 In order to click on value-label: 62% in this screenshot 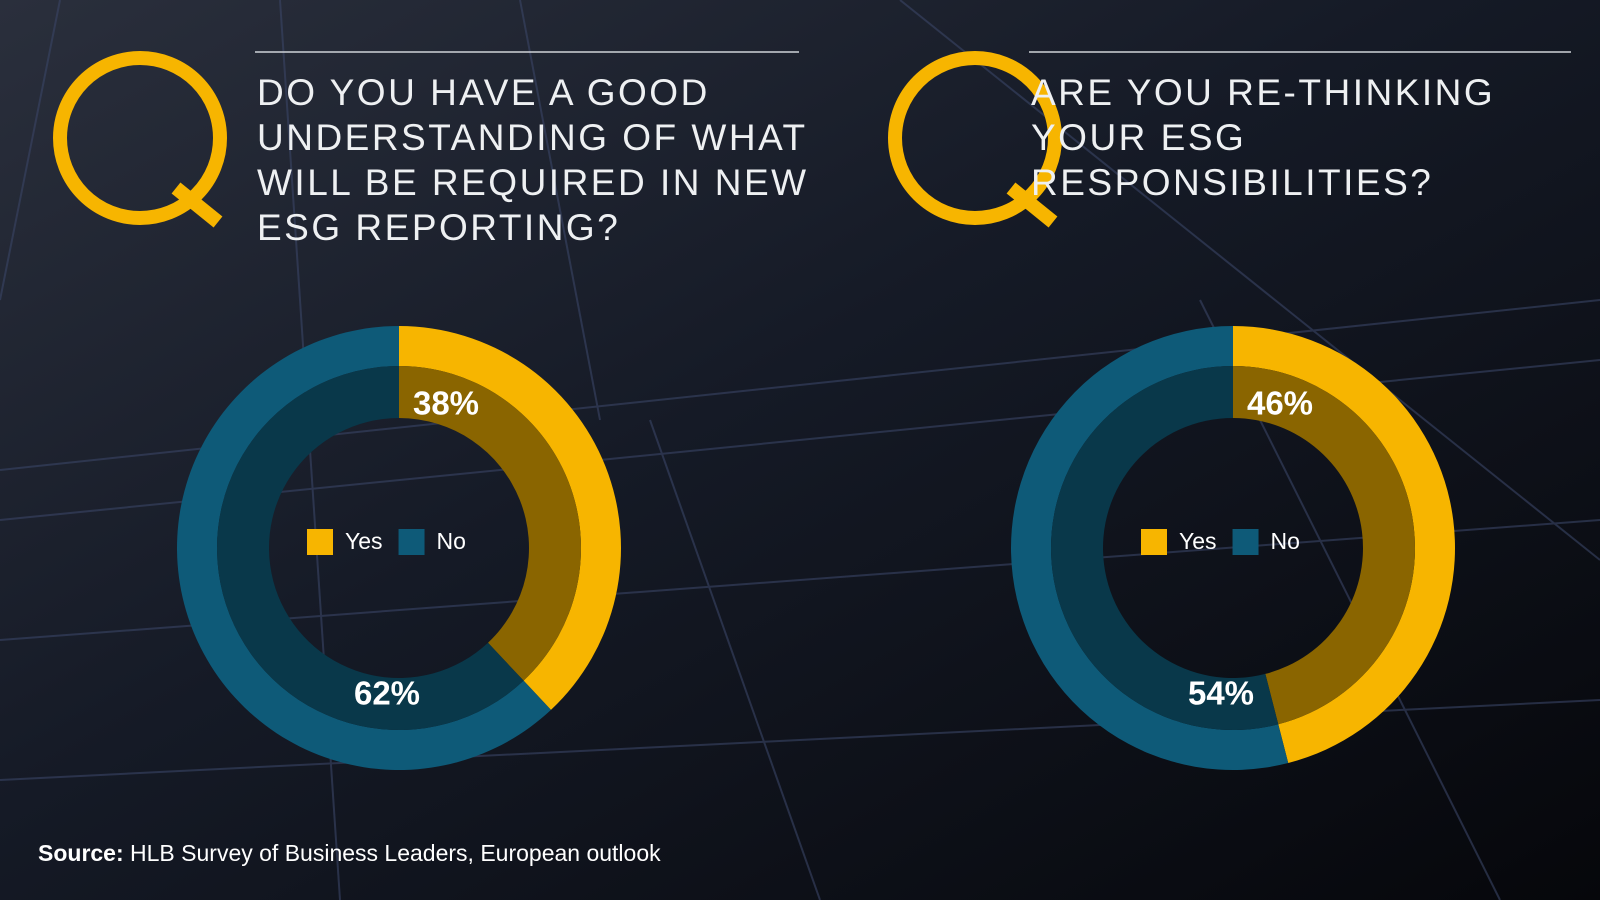, I will do `click(387, 693)`.